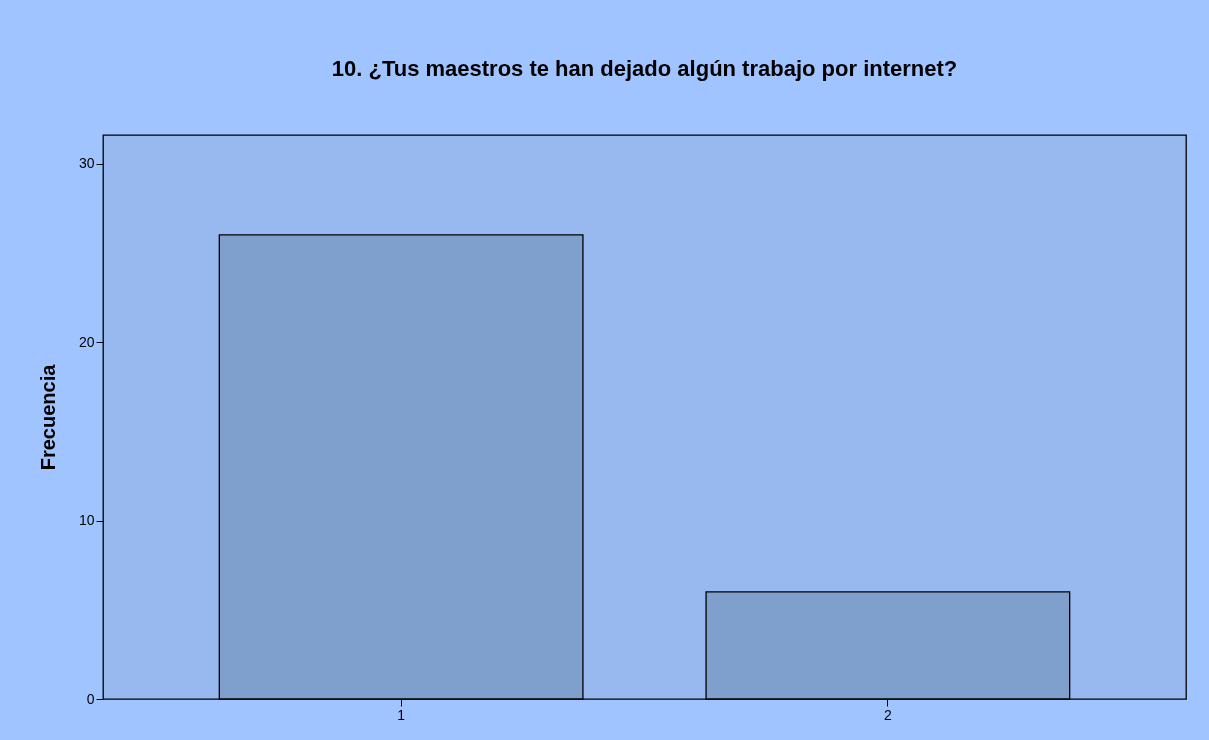 This screenshot has width=1209, height=740. I want to click on x-tick-label: 2, so click(887, 714).